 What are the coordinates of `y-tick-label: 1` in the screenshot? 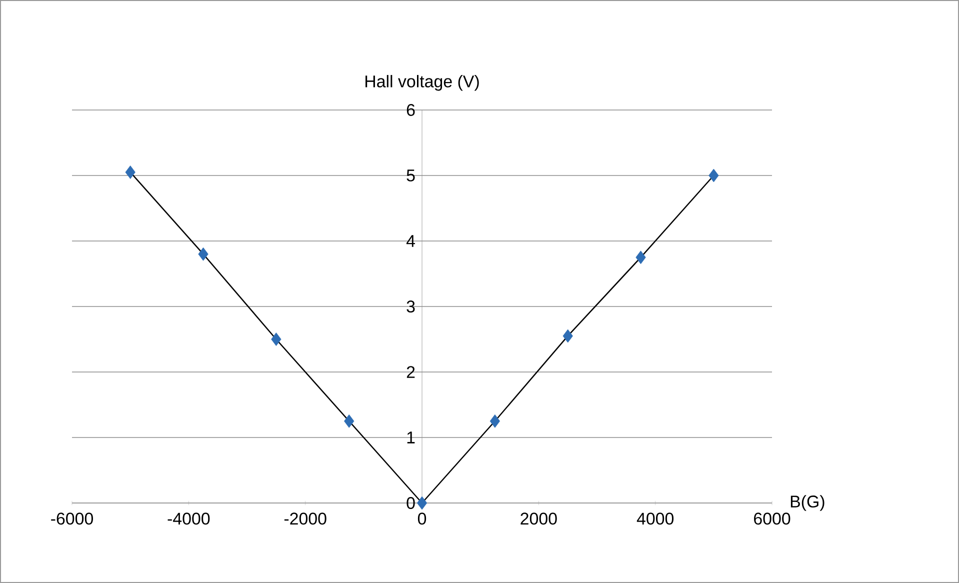 It's located at (411, 438).